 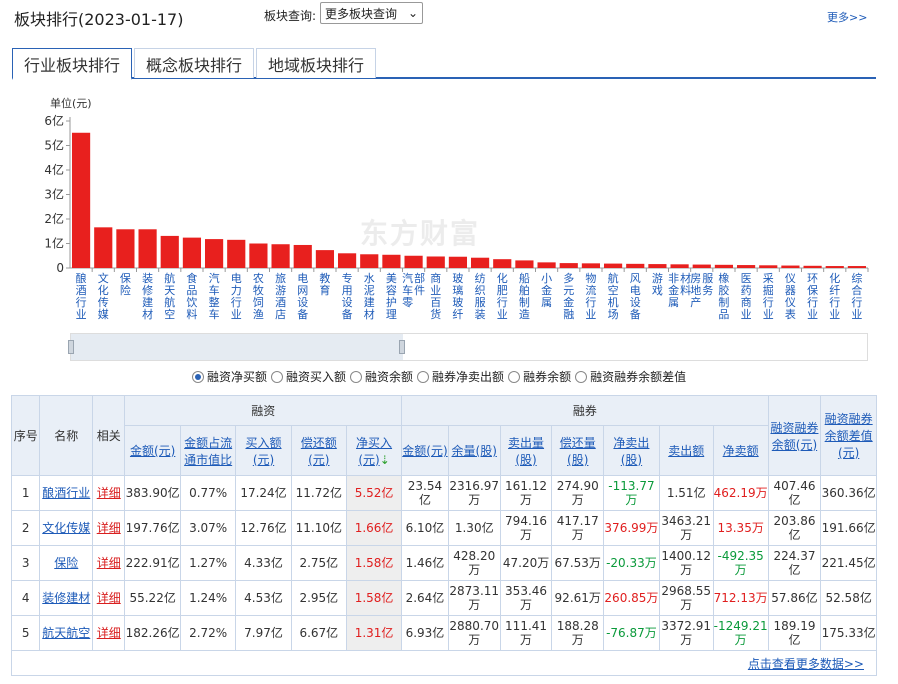 I want to click on category-label: 医药商业, so click(x=746, y=296).